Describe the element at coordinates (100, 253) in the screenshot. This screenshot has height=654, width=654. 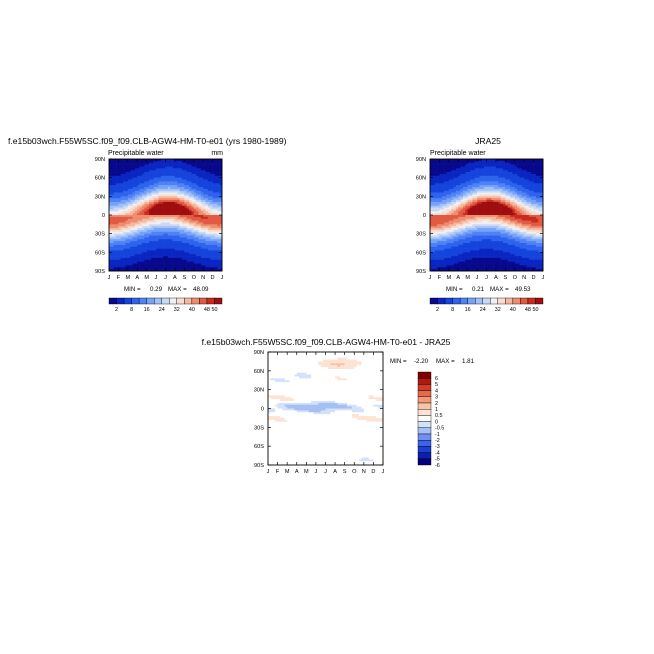
I see `y-tick-label: 60S` at that location.